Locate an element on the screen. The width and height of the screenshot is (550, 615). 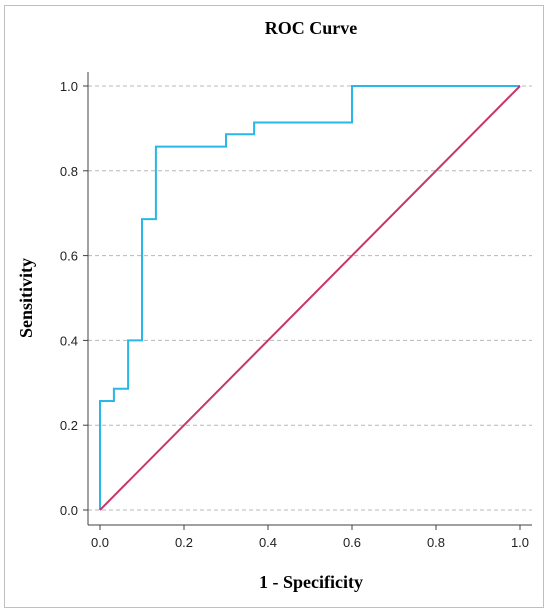
x-tick-label: 0.8 is located at coordinates (436, 542).